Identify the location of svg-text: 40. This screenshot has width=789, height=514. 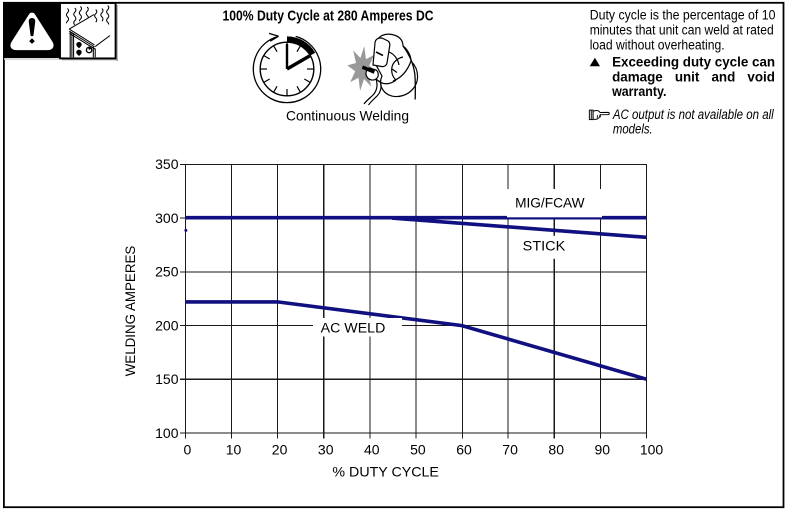
(372, 450).